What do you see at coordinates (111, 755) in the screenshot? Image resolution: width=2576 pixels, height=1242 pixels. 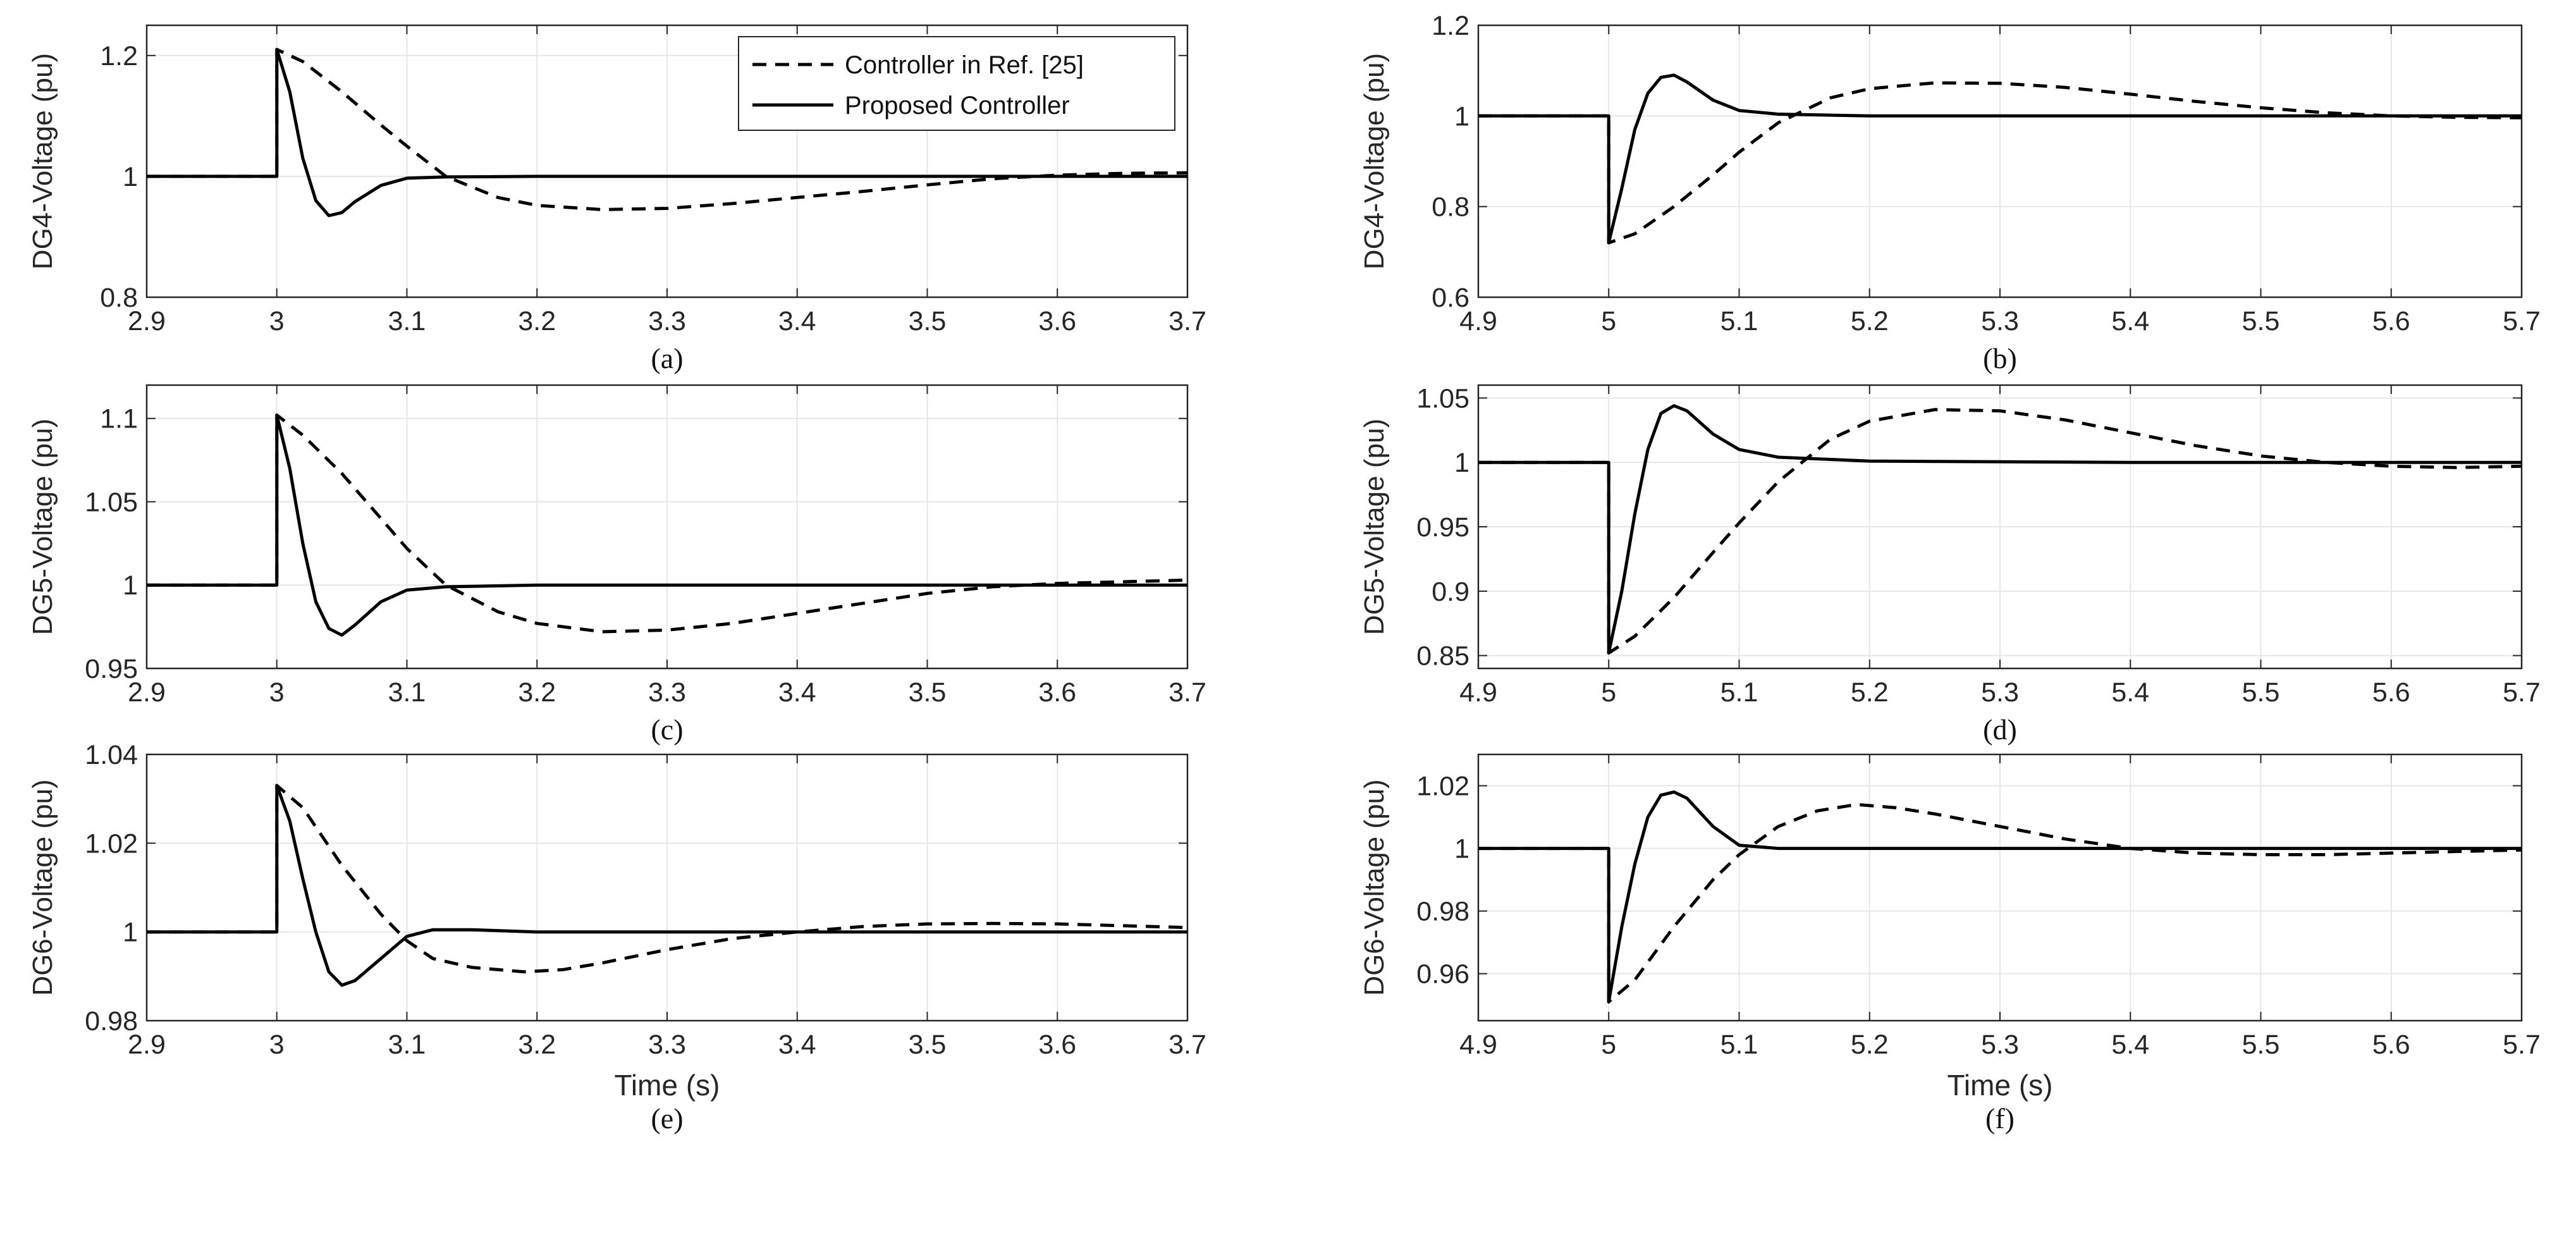 I see `y-tick-label: 1.04` at bounding box center [111, 755].